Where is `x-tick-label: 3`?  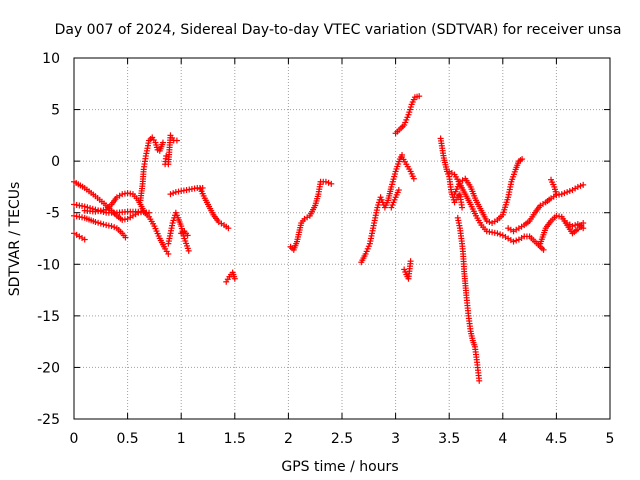 x-tick-label: 3 is located at coordinates (395, 439).